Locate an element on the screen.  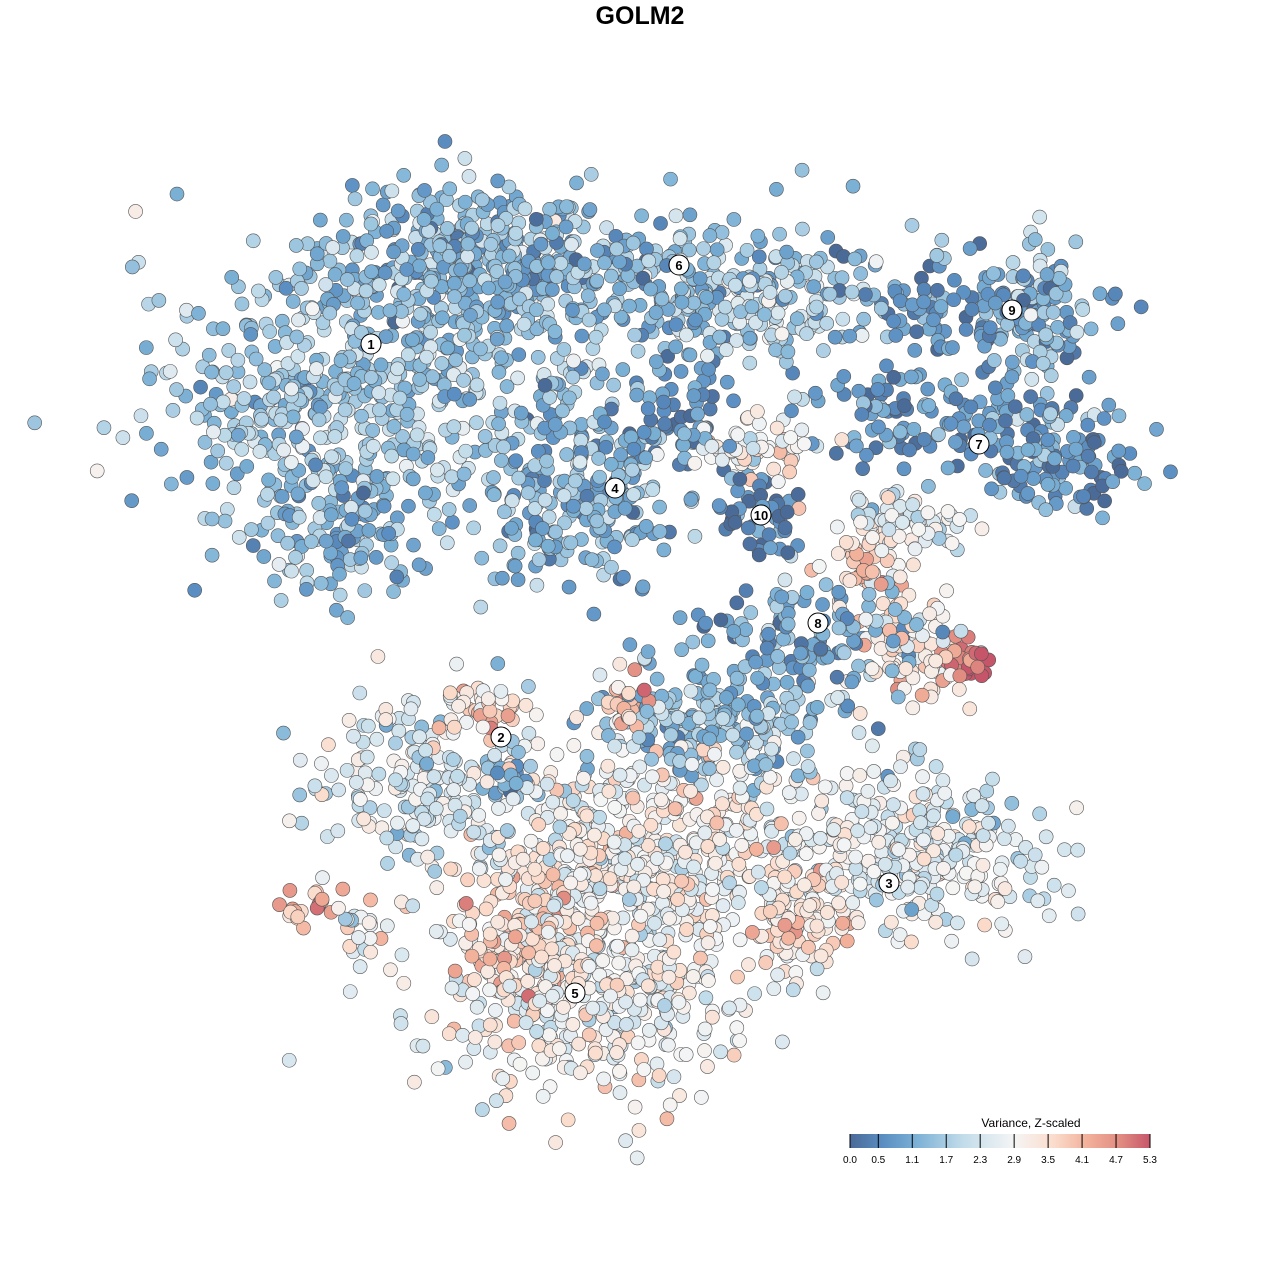
cluster-label-1: 1 is located at coordinates (371, 344).